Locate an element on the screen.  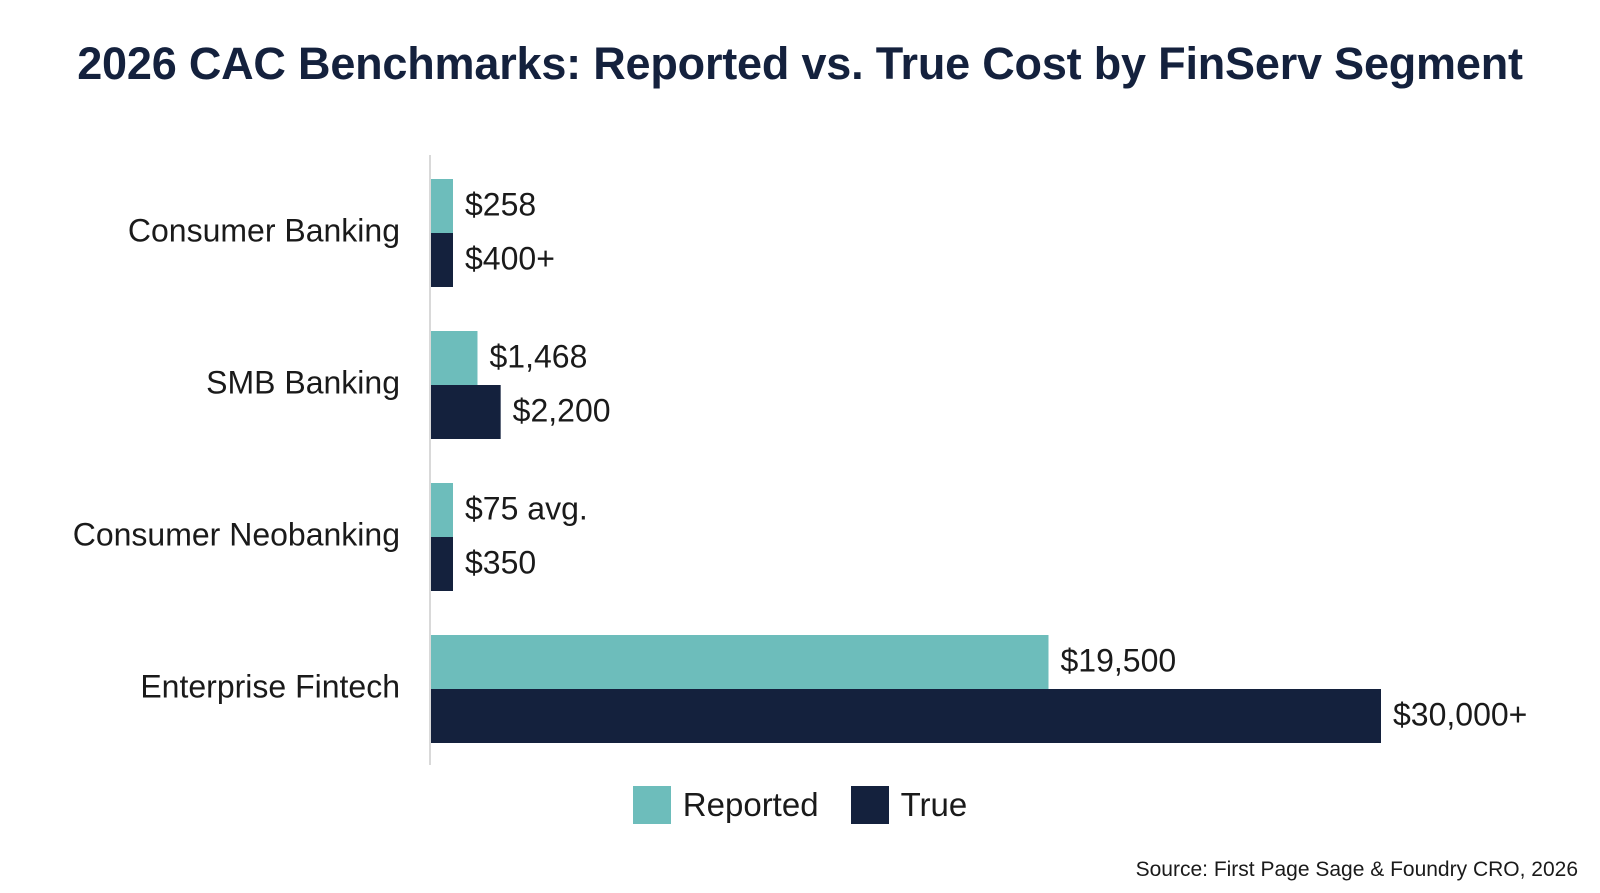
bar-reported-smb-banking is located at coordinates (454, 358).